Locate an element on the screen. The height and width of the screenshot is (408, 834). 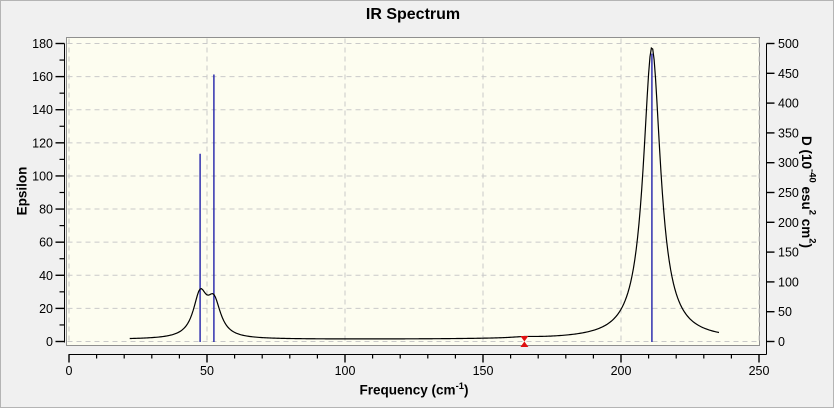
left-axis-tick-label: 100 is located at coordinates (42, 176).